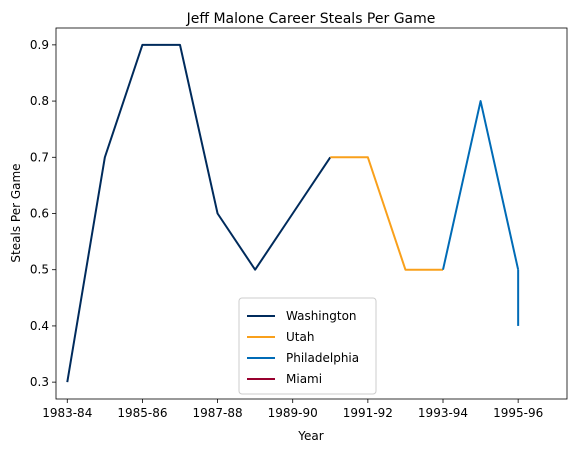 This screenshot has height=457, width=573. What do you see at coordinates (300, 337) in the screenshot?
I see `legend-label-utah: Utah` at bounding box center [300, 337].